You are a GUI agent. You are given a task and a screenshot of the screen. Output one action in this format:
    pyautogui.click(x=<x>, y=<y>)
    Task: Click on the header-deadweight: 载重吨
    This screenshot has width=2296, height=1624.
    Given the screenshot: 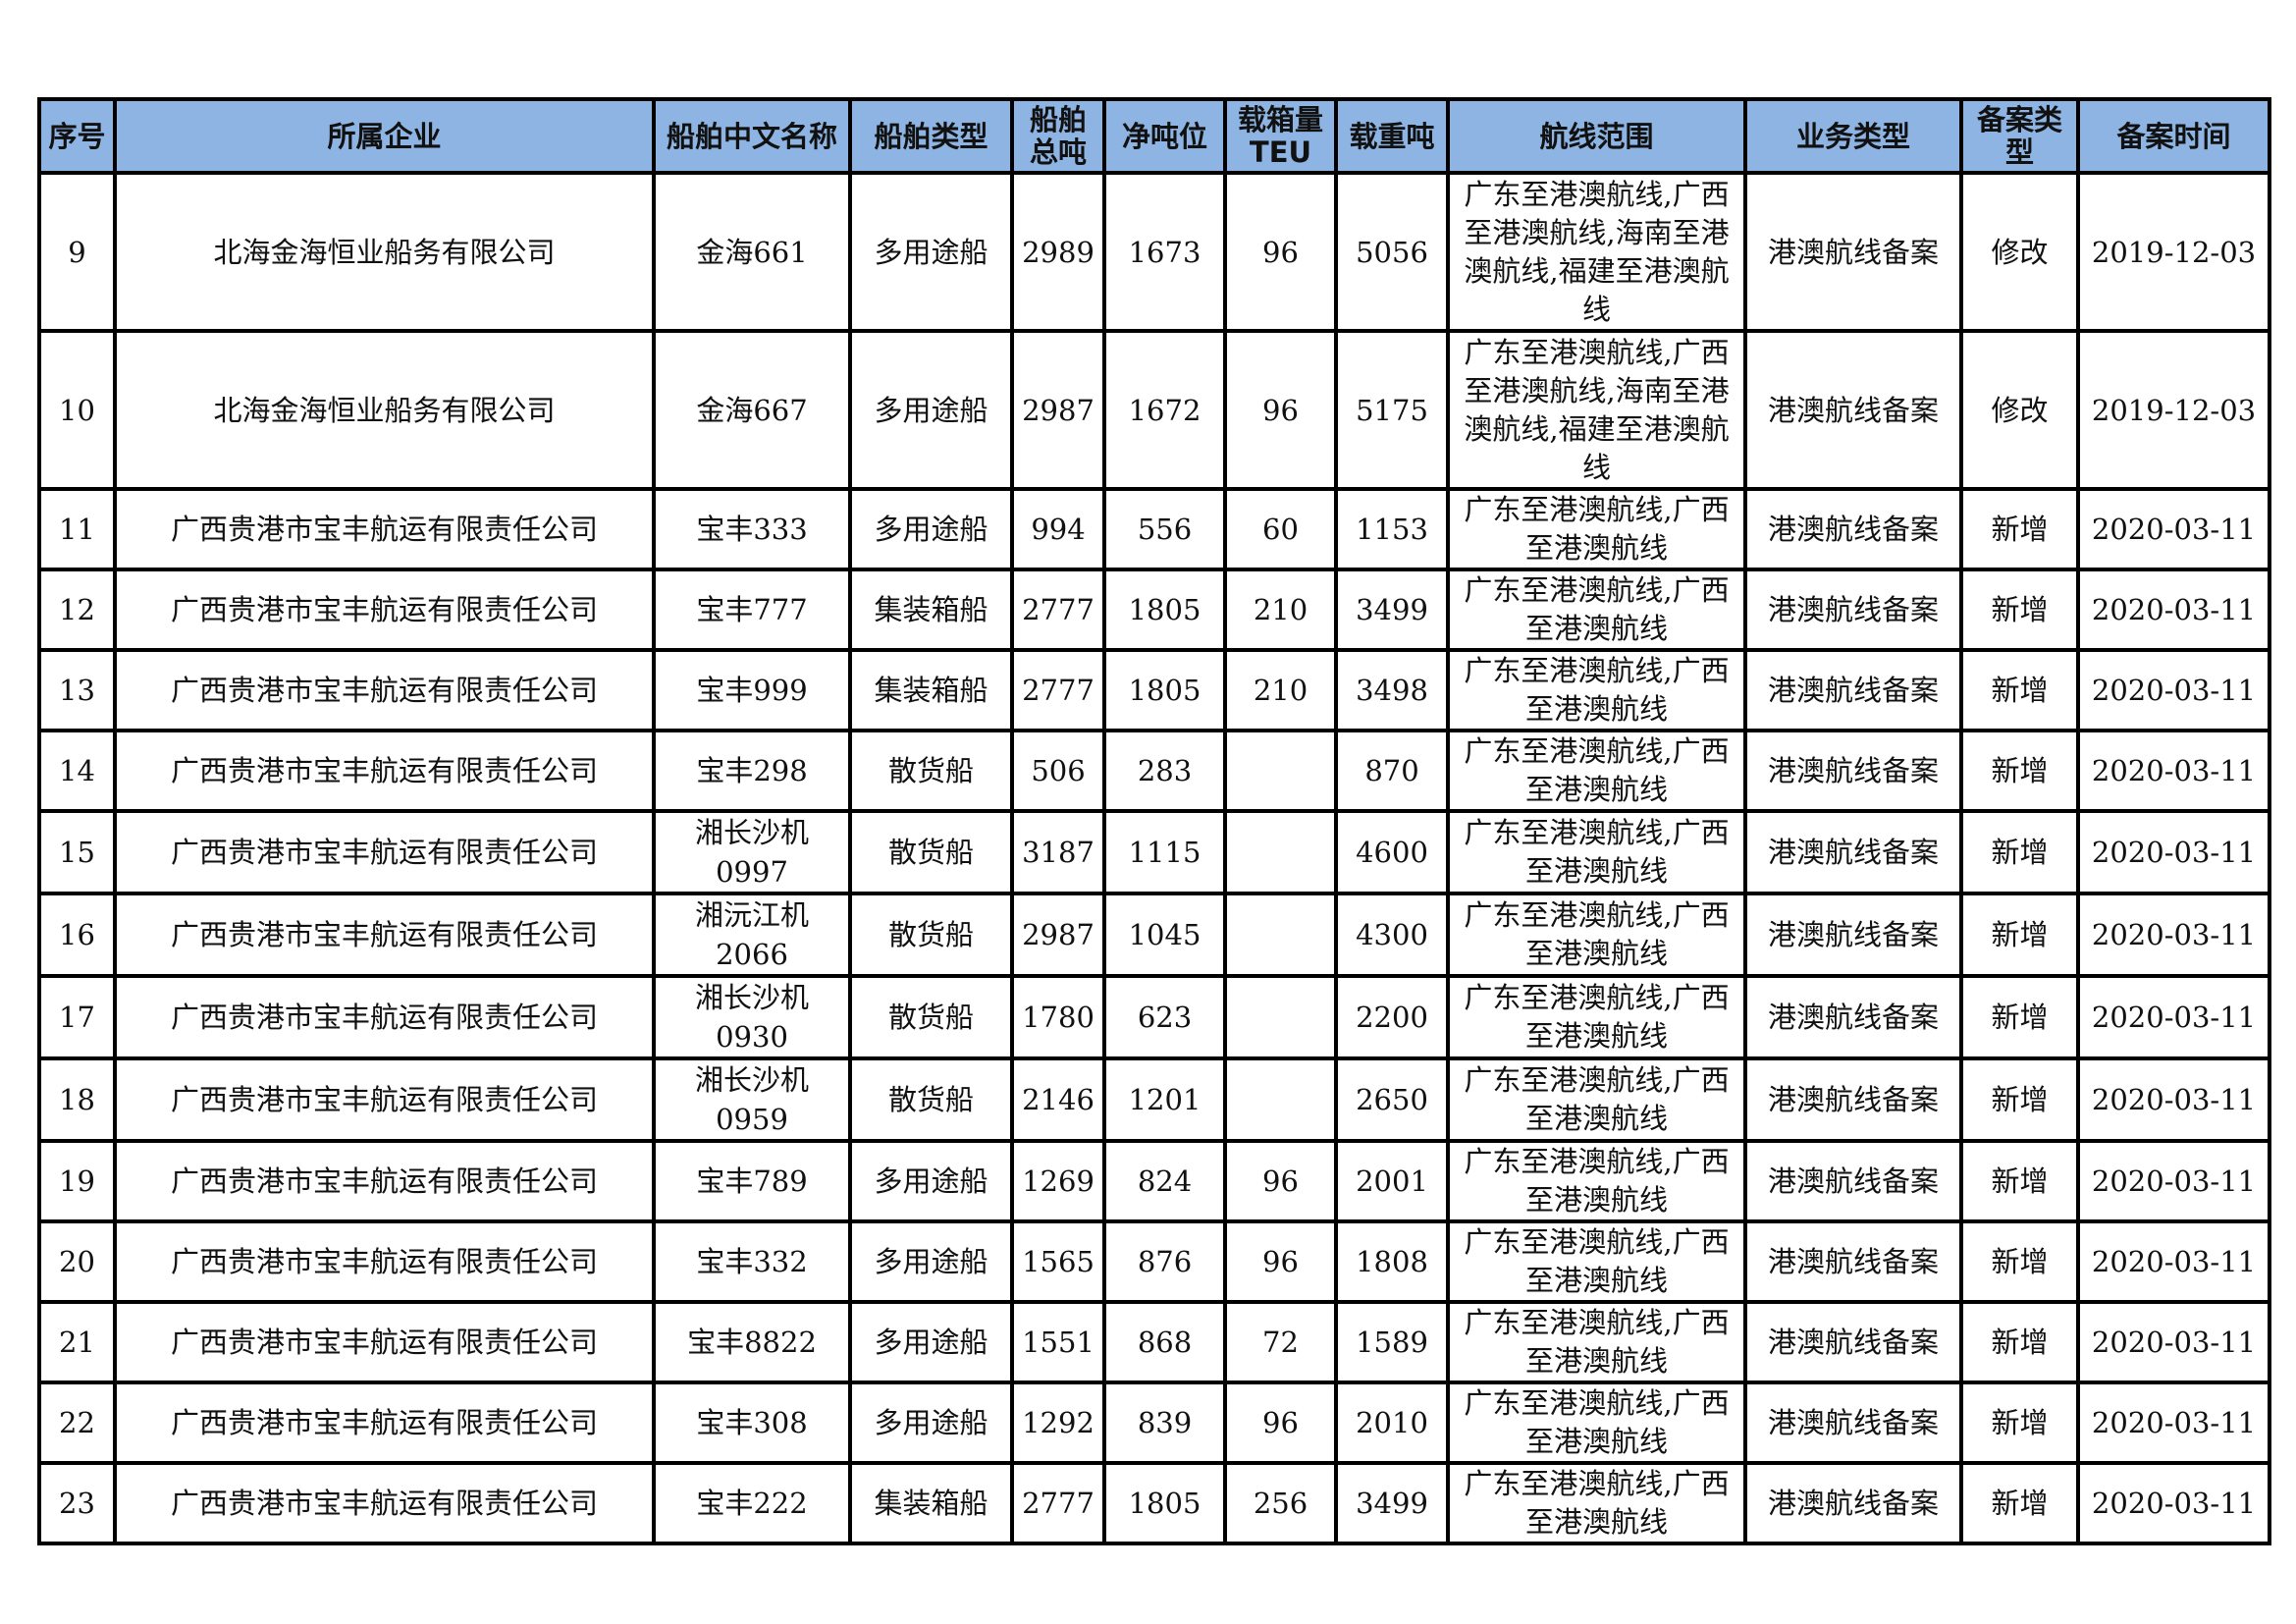 What is the action you would take?
    pyautogui.click(x=1392, y=136)
    